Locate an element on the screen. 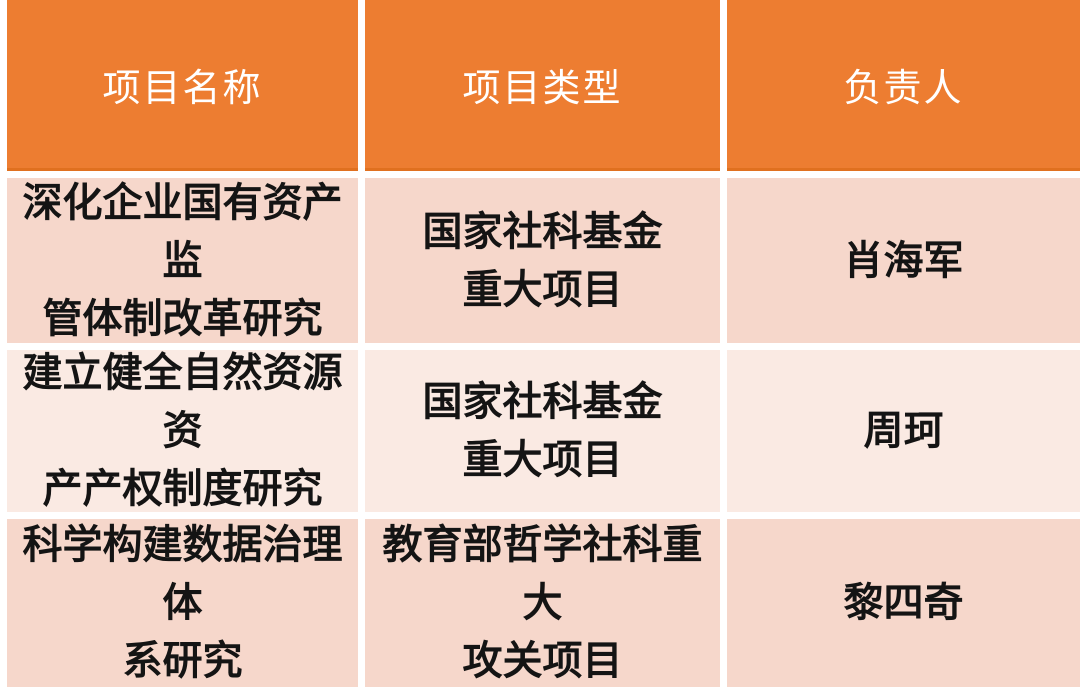 The width and height of the screenshot is (1080, 687). header-cell-project-name: 项目名称 is located at coordinates (182, 85).